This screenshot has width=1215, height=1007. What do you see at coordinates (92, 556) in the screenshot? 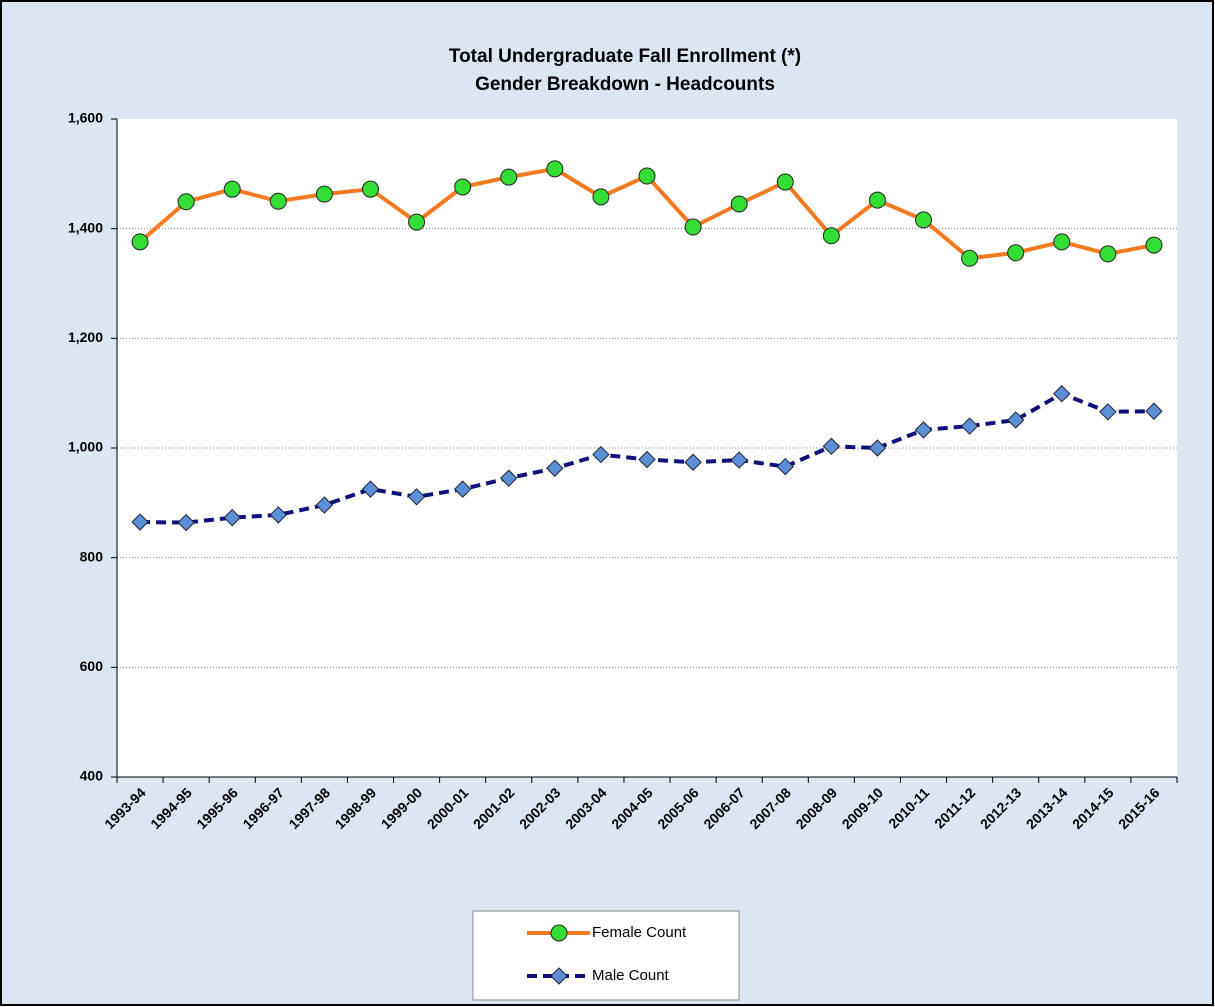
I see `y-tick-label: 800` at bounding box center [92, 556].